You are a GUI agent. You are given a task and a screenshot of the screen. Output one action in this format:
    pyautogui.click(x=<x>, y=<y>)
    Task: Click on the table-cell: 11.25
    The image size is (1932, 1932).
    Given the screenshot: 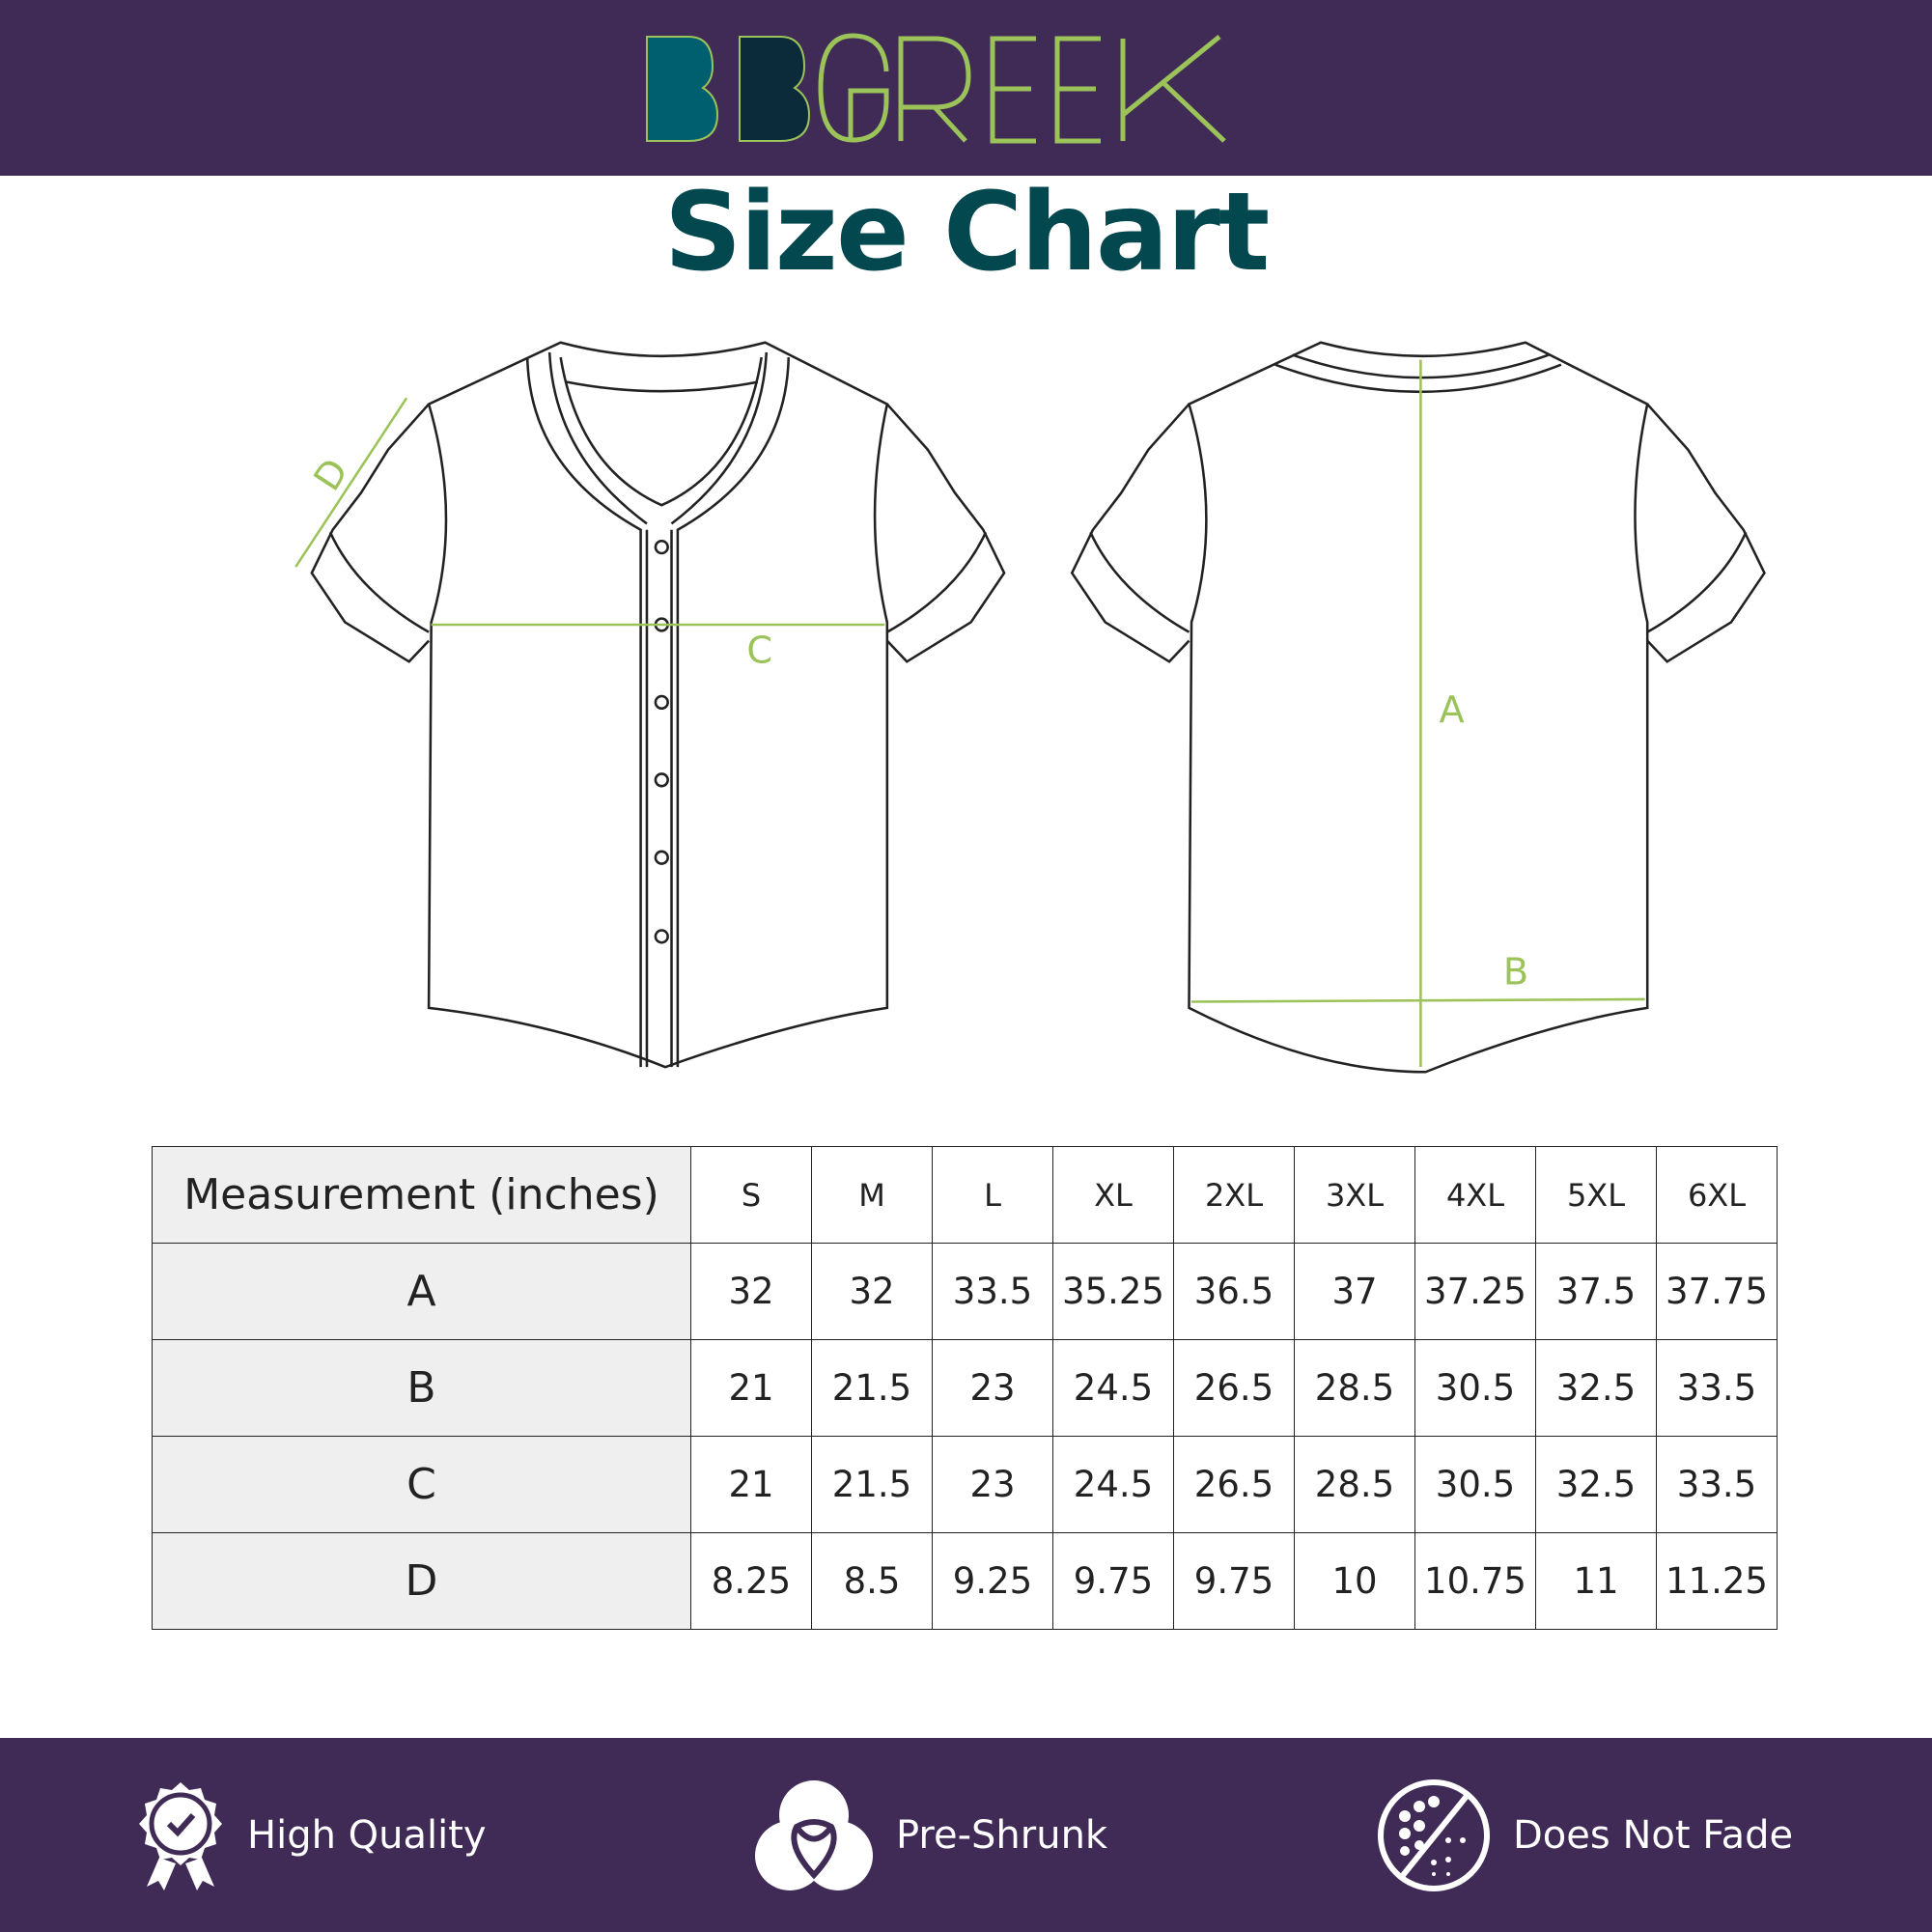 What is the action you would take?
    pyautogui.click(x=1717, y=1581)
    